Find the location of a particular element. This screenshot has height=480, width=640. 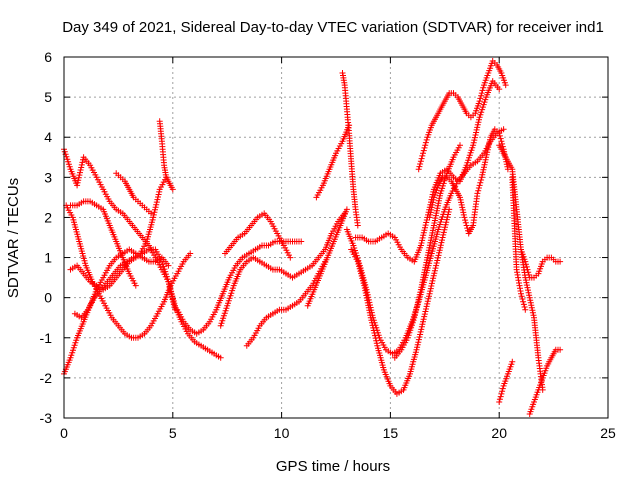

x-tick-label: 20 is located at coordinates (499, 433).